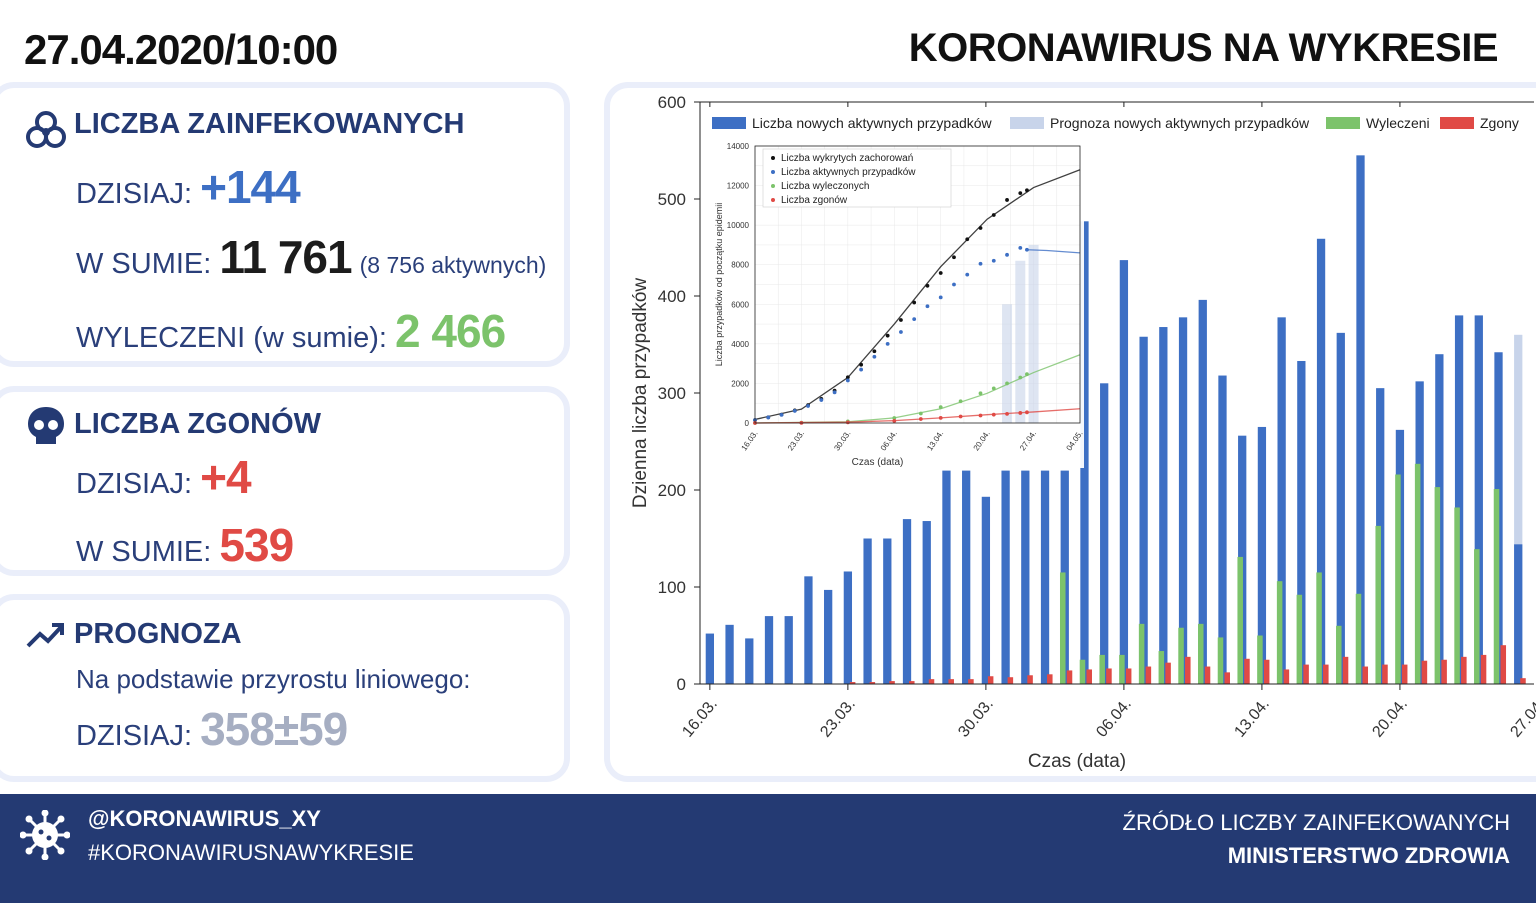 The image size is (1536, 903). What do you see at coordinates (204, 818) in the screenshot?
I see `footer-handle: @KORONAWIRUS_XY` at bounding box center [204, 818].